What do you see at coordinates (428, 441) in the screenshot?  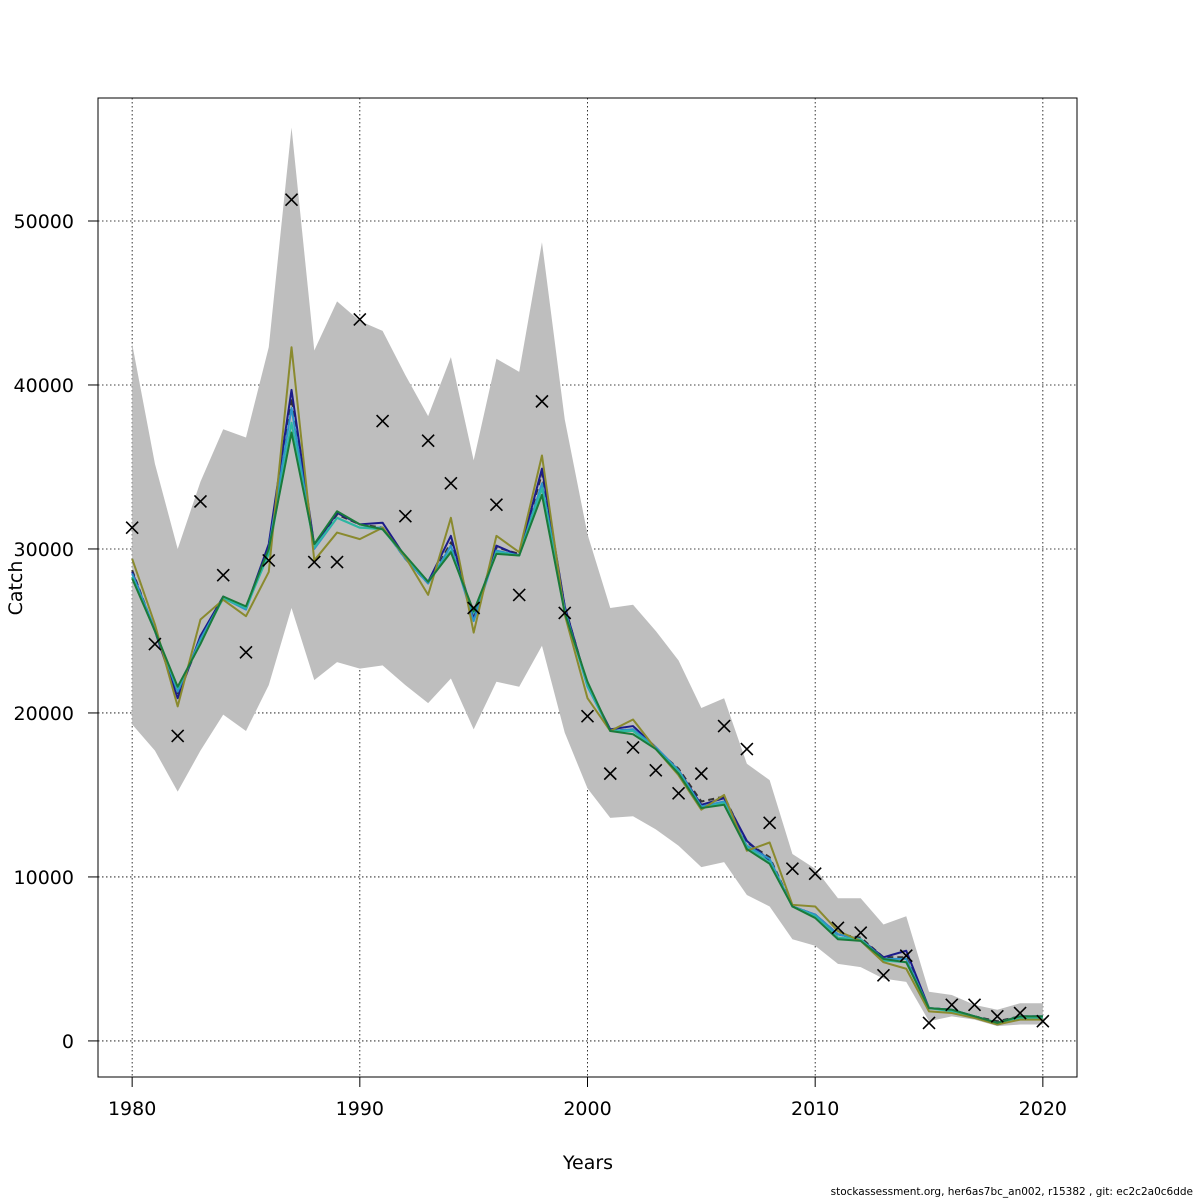 I see `observed-point-1993` at bounding box center [428, 441].